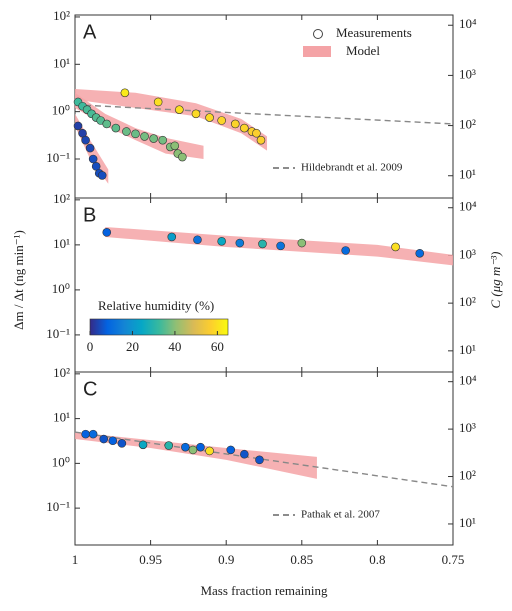 This screenshot has width=512, height=611. Describe the element at coordinates (90, 346) in the screenshot. I see `colorbar-tick-label: 0` at that location.